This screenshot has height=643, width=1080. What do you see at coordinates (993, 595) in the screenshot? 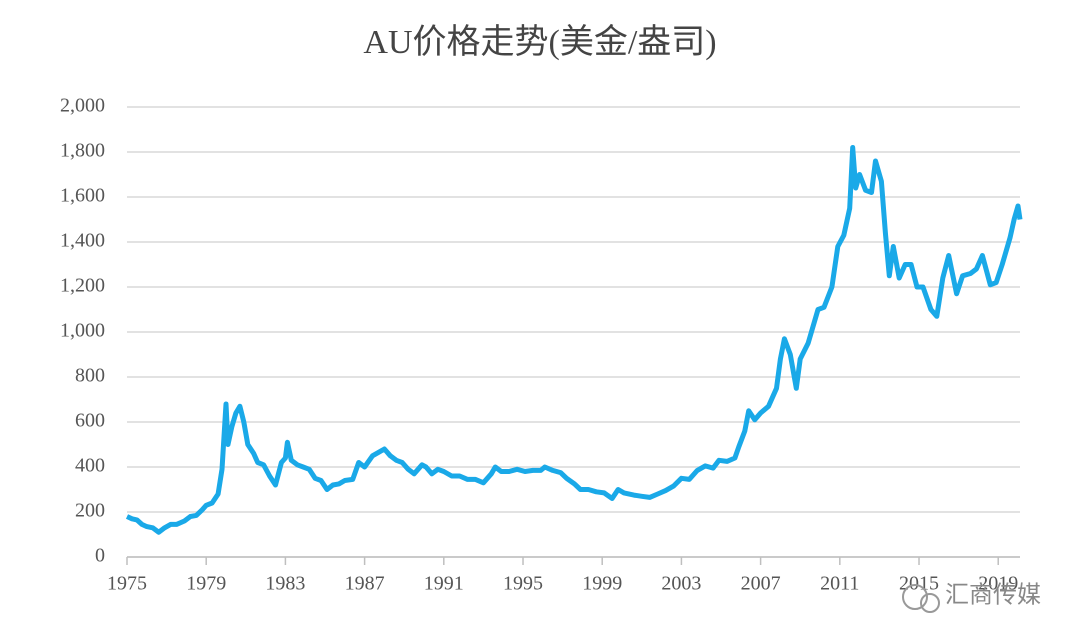
I see `watermark-text: 汇商传媒` at bounding box center [993, 595].